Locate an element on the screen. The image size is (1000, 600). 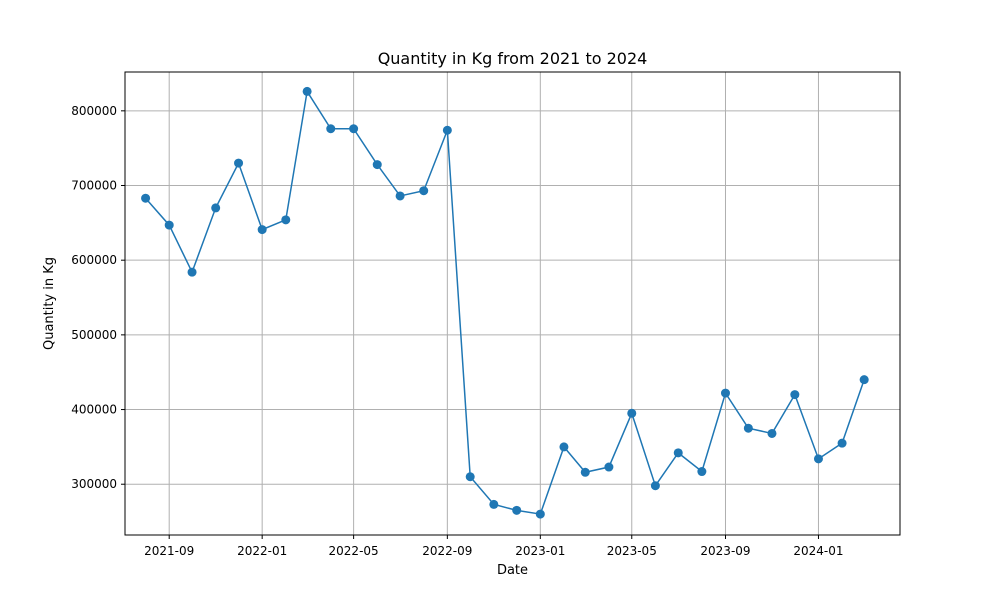
x-tick-label: 2022-05 is located at coordinates (354, 551).